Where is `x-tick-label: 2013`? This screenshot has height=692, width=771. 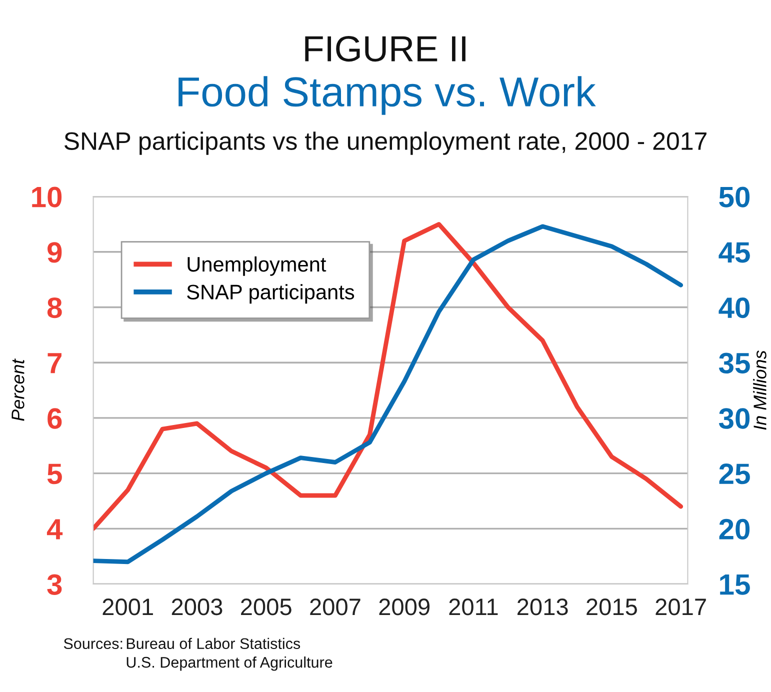 x-tick-label: 2013 is located at coordinates (543, 607).